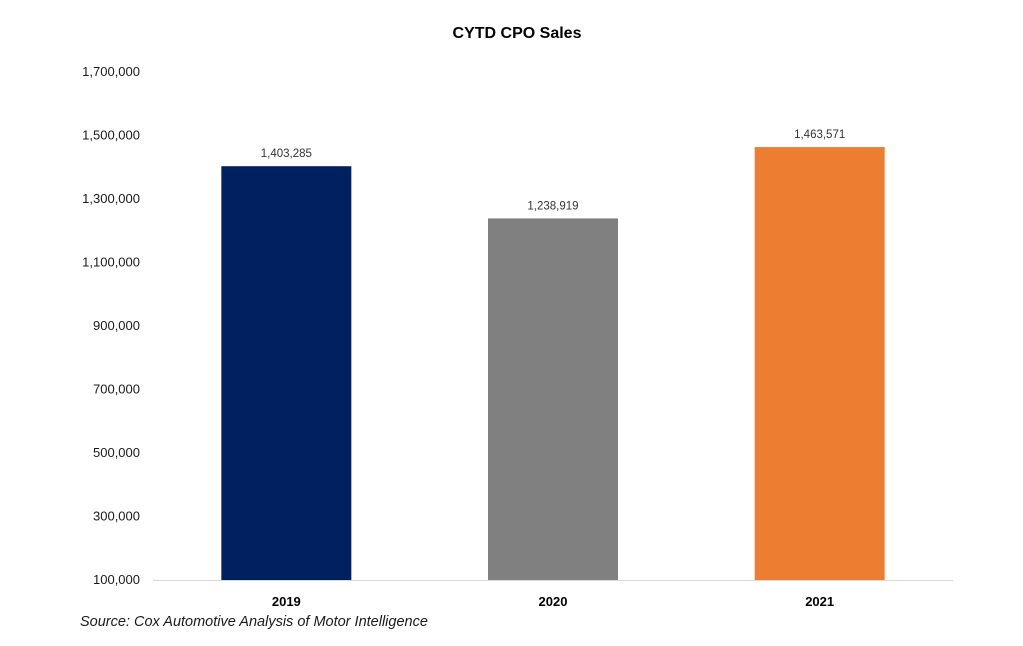 The image size is (1023, 646). Describe the element at coordinates (111, 198) in the screenshot. I see `y-tick-label: 1,300,000` at that location.